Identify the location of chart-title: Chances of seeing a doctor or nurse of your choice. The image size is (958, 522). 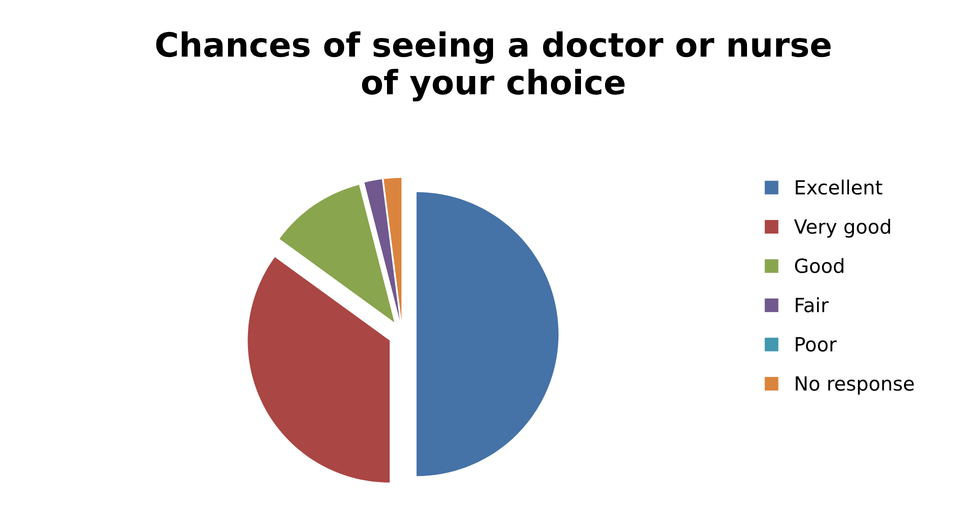
(493, 66).